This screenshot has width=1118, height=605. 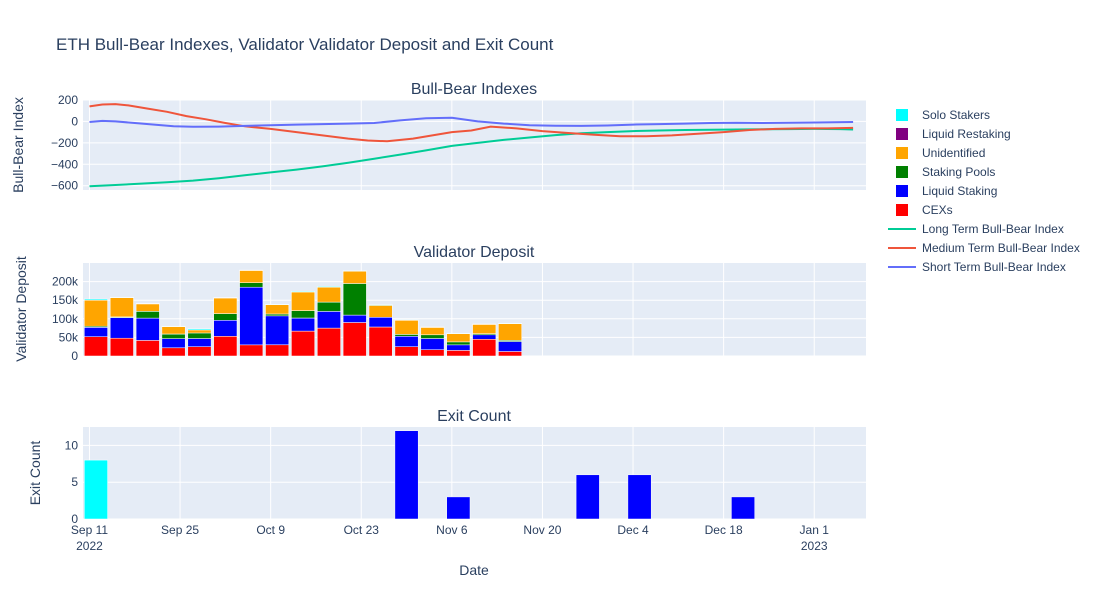 I want to click on legend-item: Long Term Bull-Bear Index, so click(x=976, y=229).